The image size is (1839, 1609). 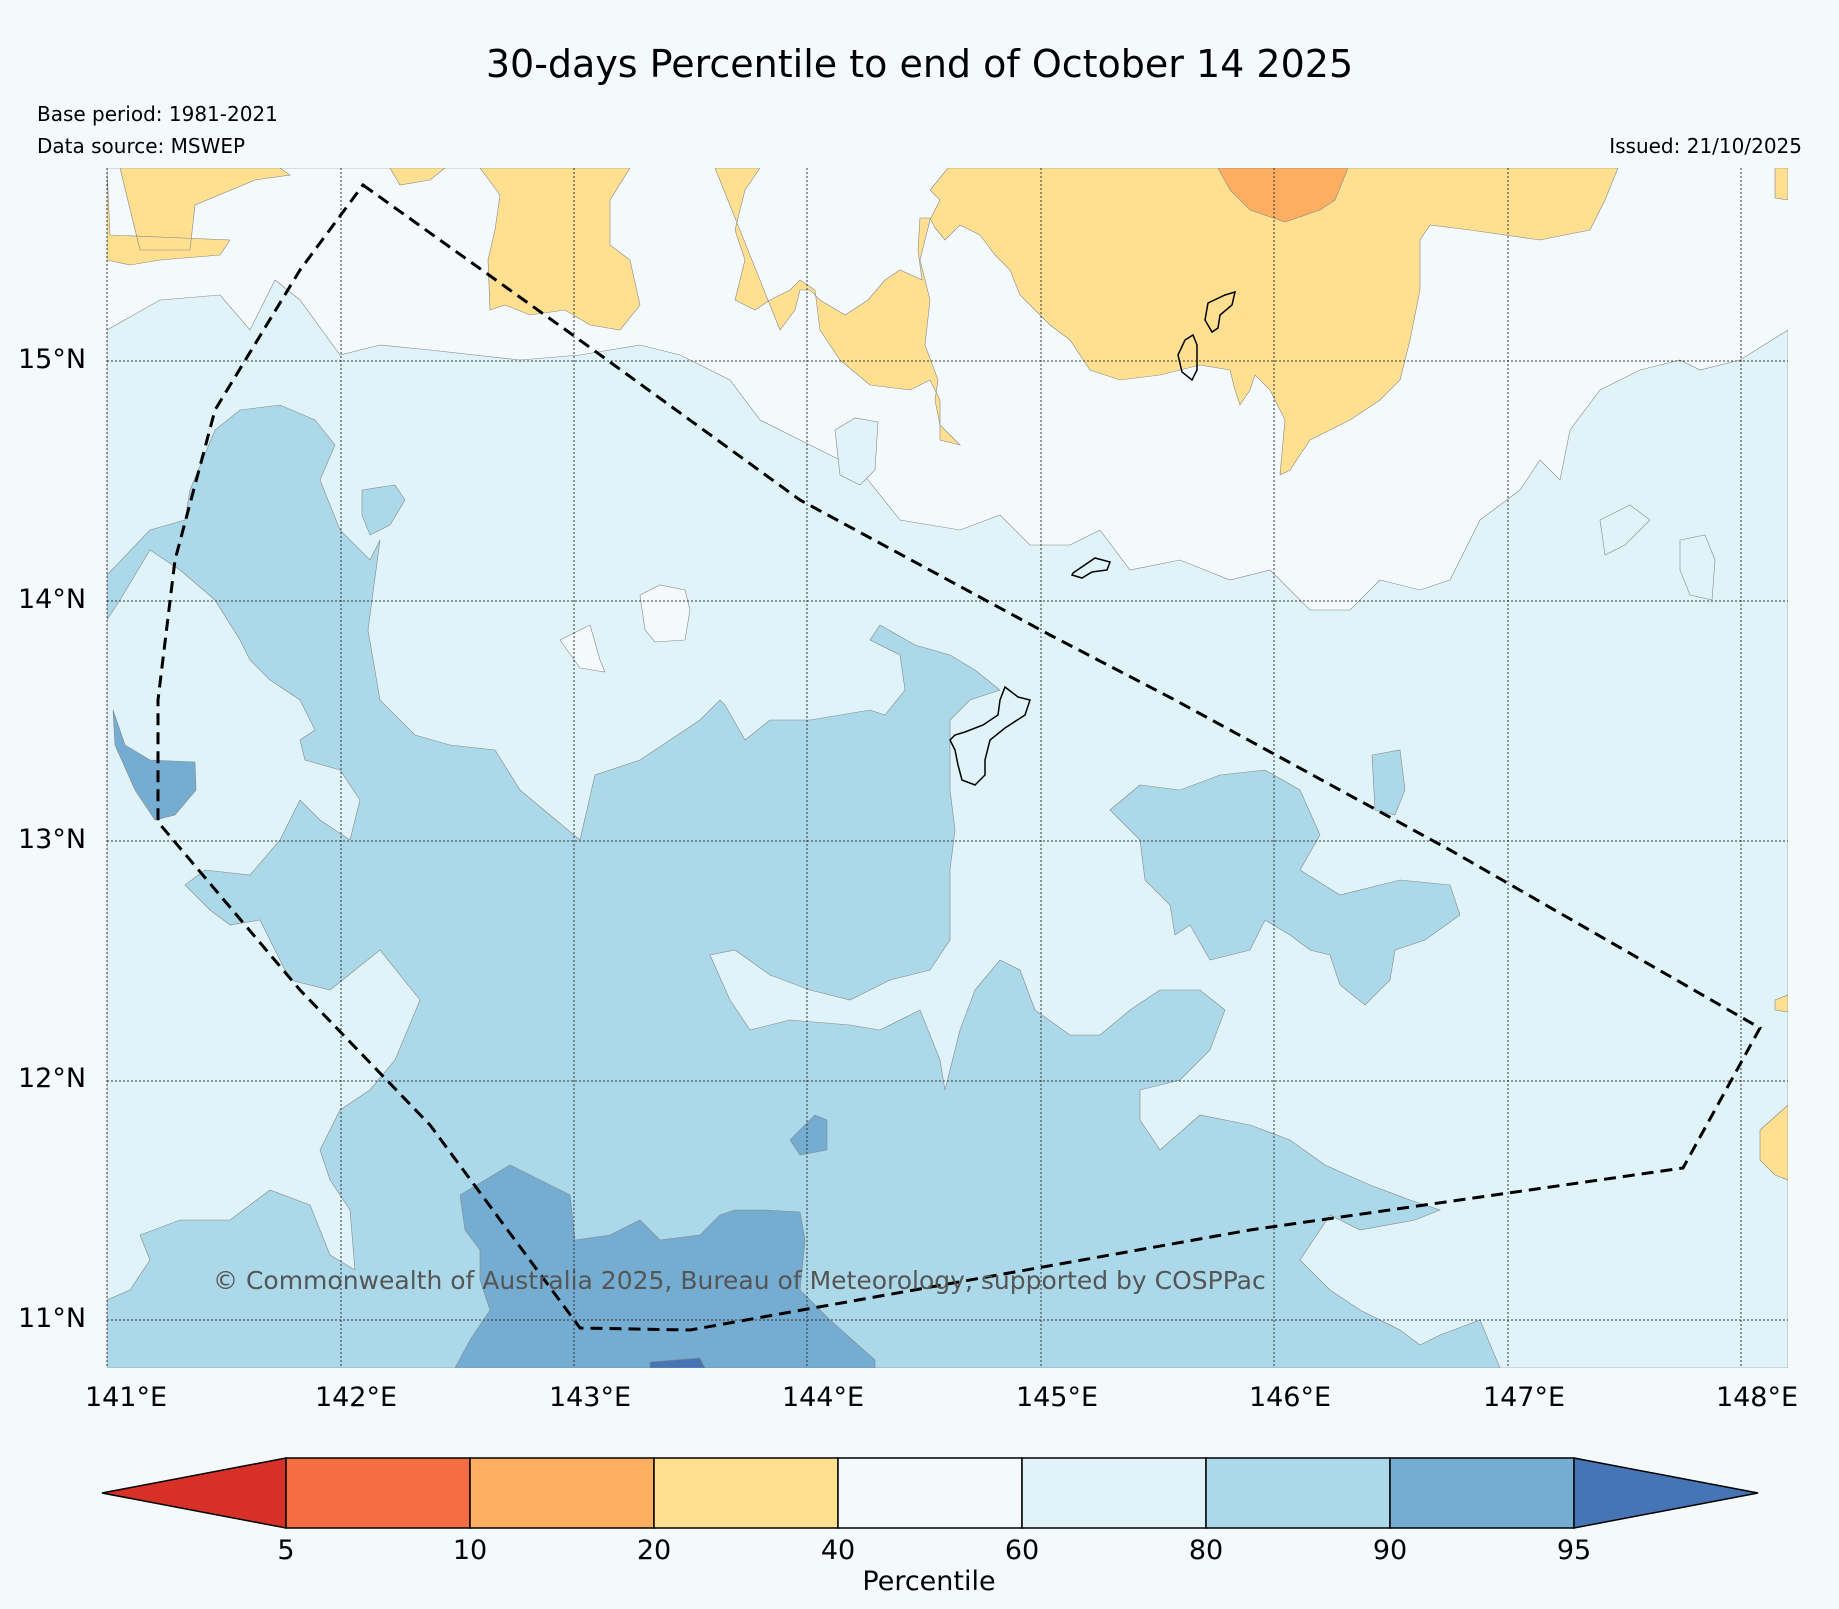 I want to click on region-90-95-w, so click(x=154, y=765).